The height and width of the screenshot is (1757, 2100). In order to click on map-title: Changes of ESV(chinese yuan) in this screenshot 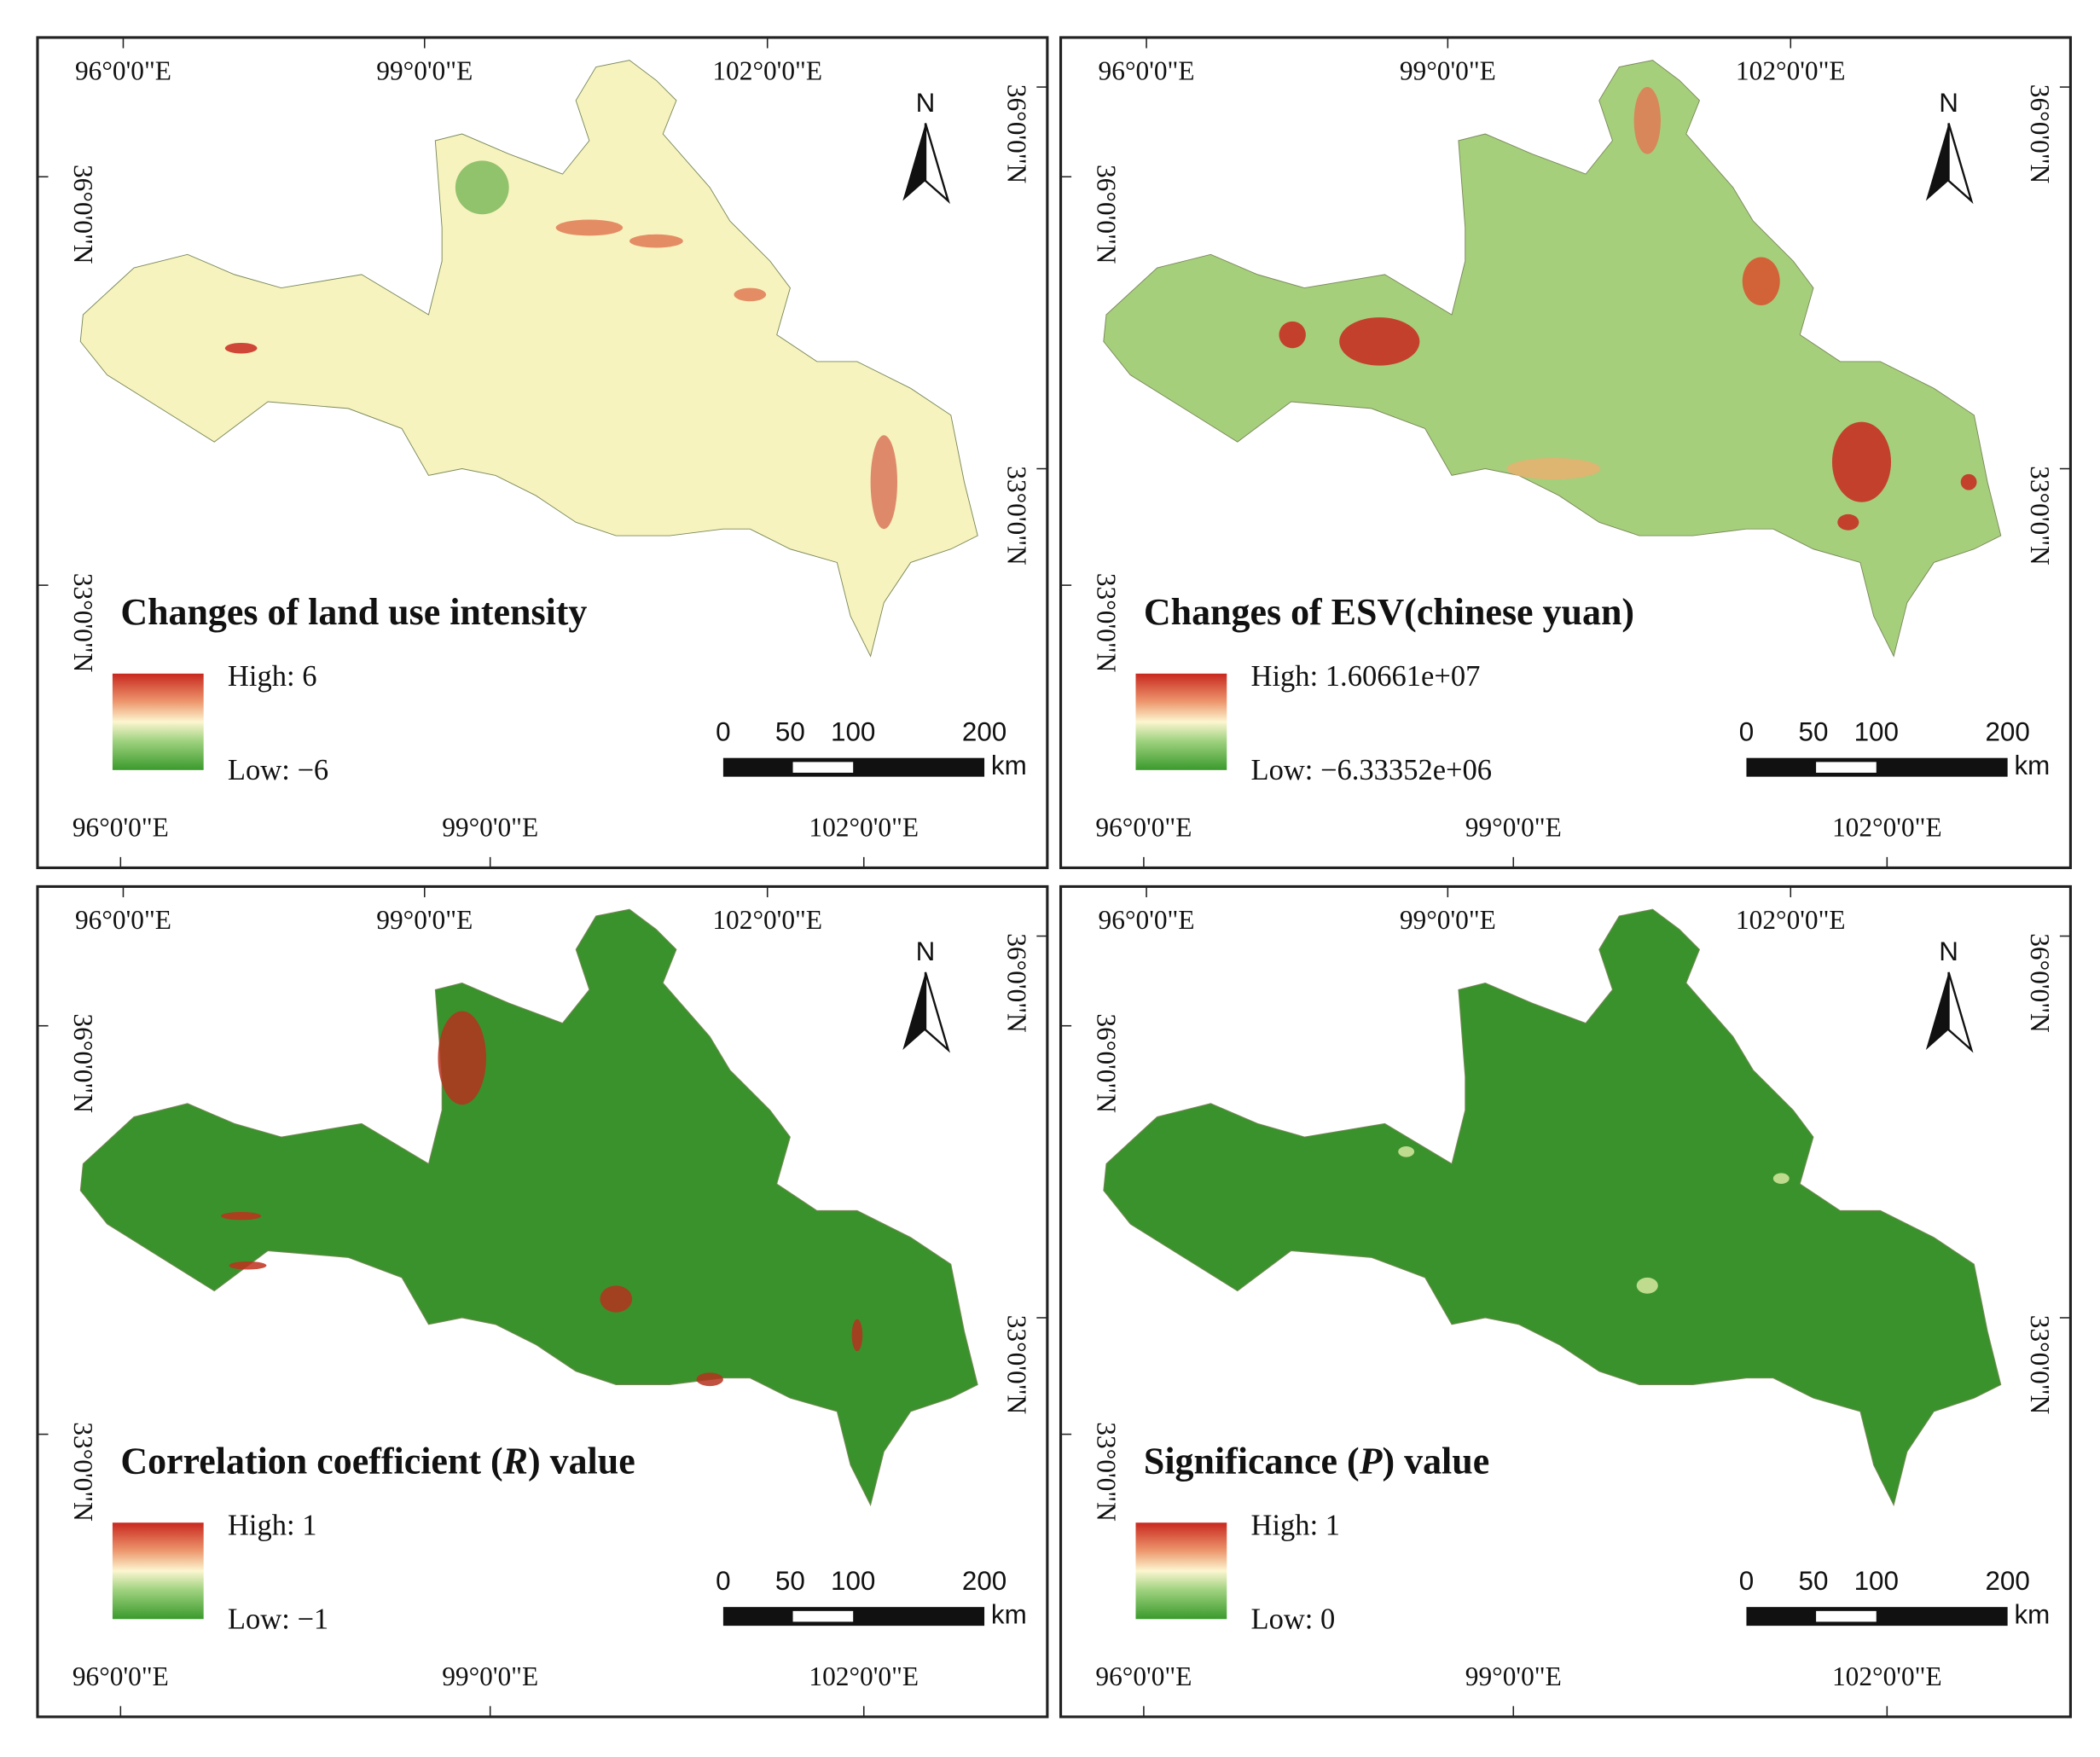, I will do `click(1389, 612)`.